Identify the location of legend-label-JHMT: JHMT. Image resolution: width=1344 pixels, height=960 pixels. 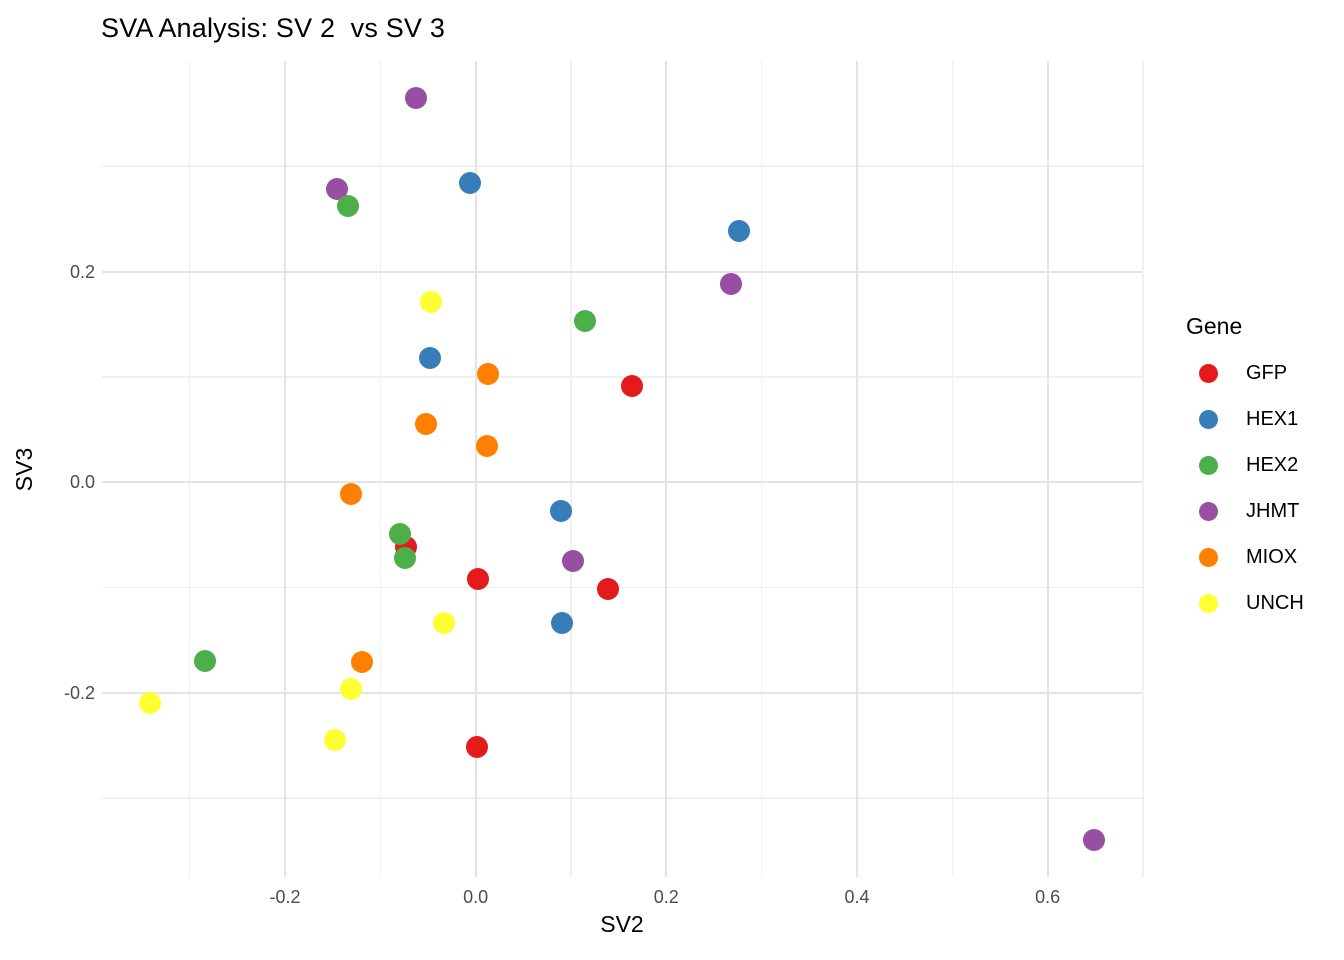
(1273, 510).